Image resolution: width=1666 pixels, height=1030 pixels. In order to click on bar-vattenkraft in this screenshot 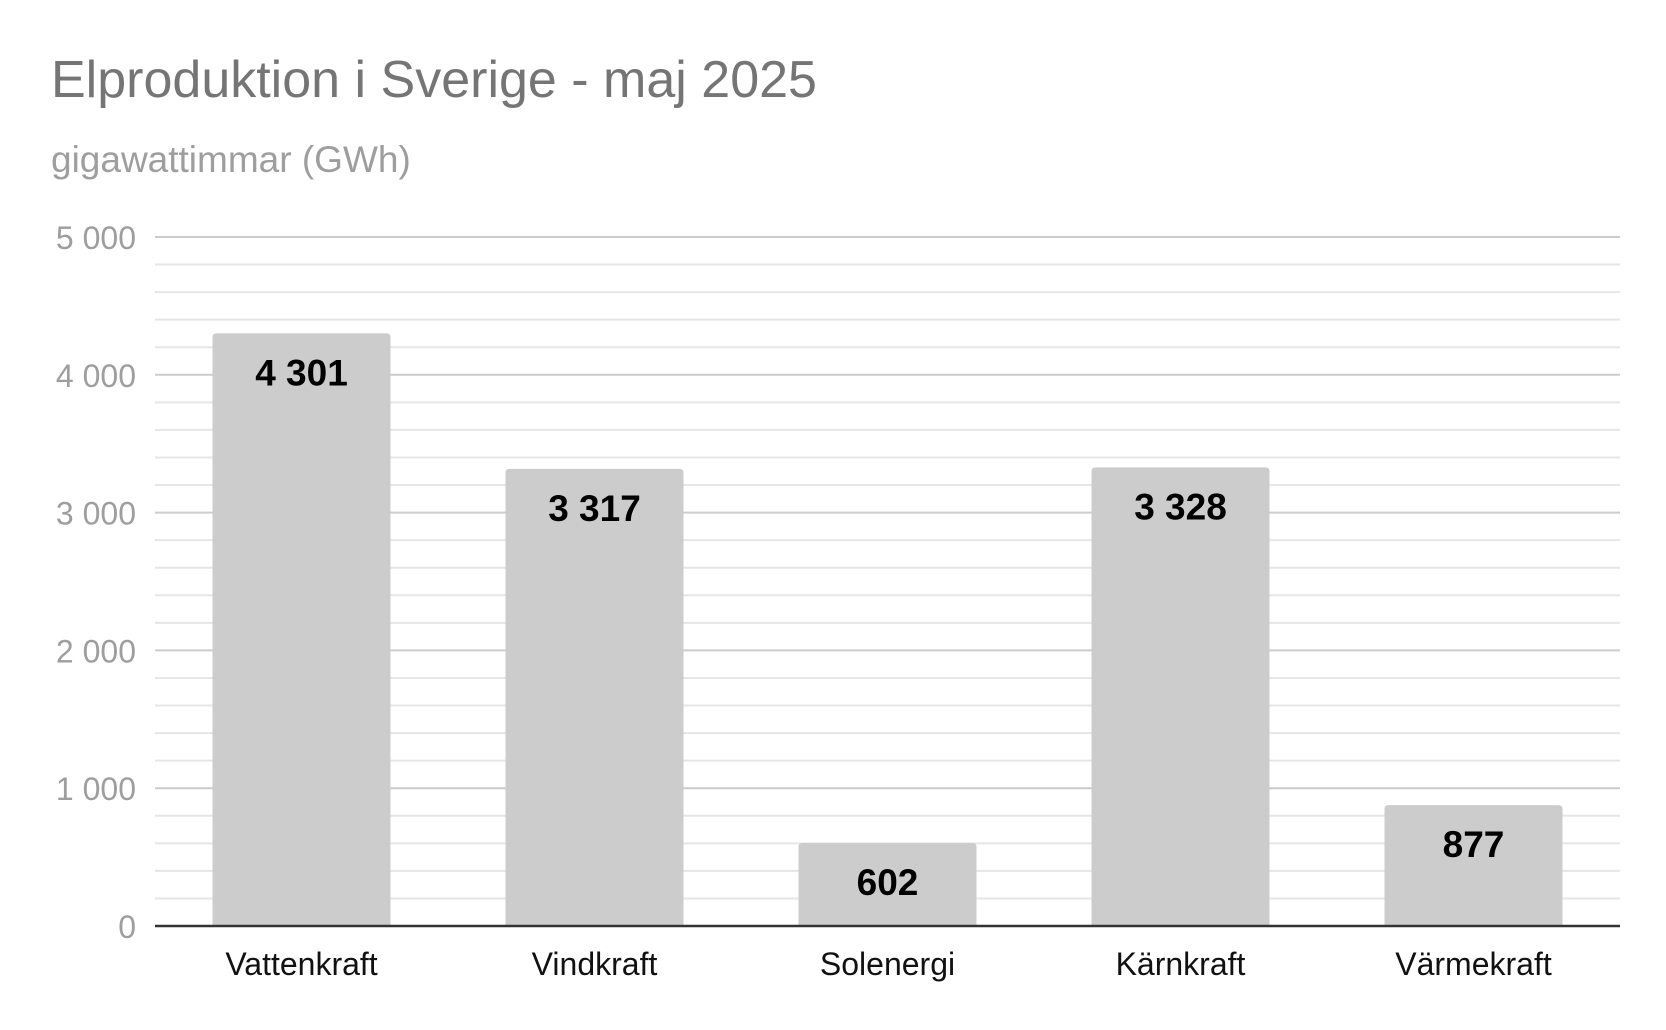, I will do `click(301, 629)`.